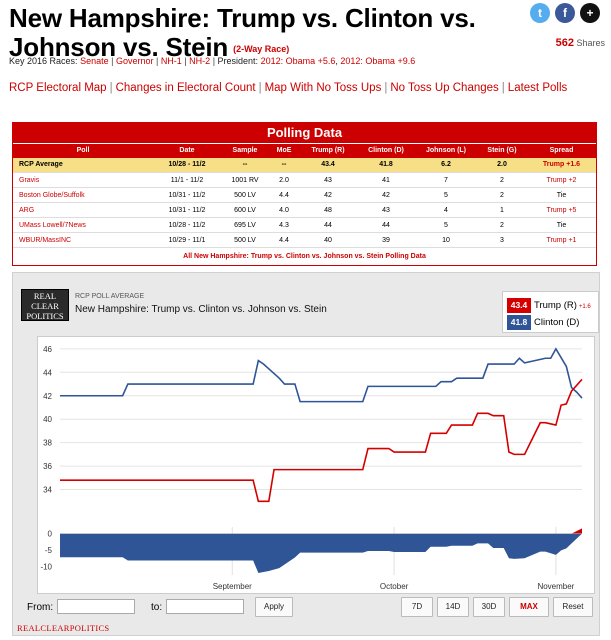 This screenshot has height=640, width=611. I want to click on nav-link-no-toss-ups: Map With No Toss Ups, so click(323, 88).